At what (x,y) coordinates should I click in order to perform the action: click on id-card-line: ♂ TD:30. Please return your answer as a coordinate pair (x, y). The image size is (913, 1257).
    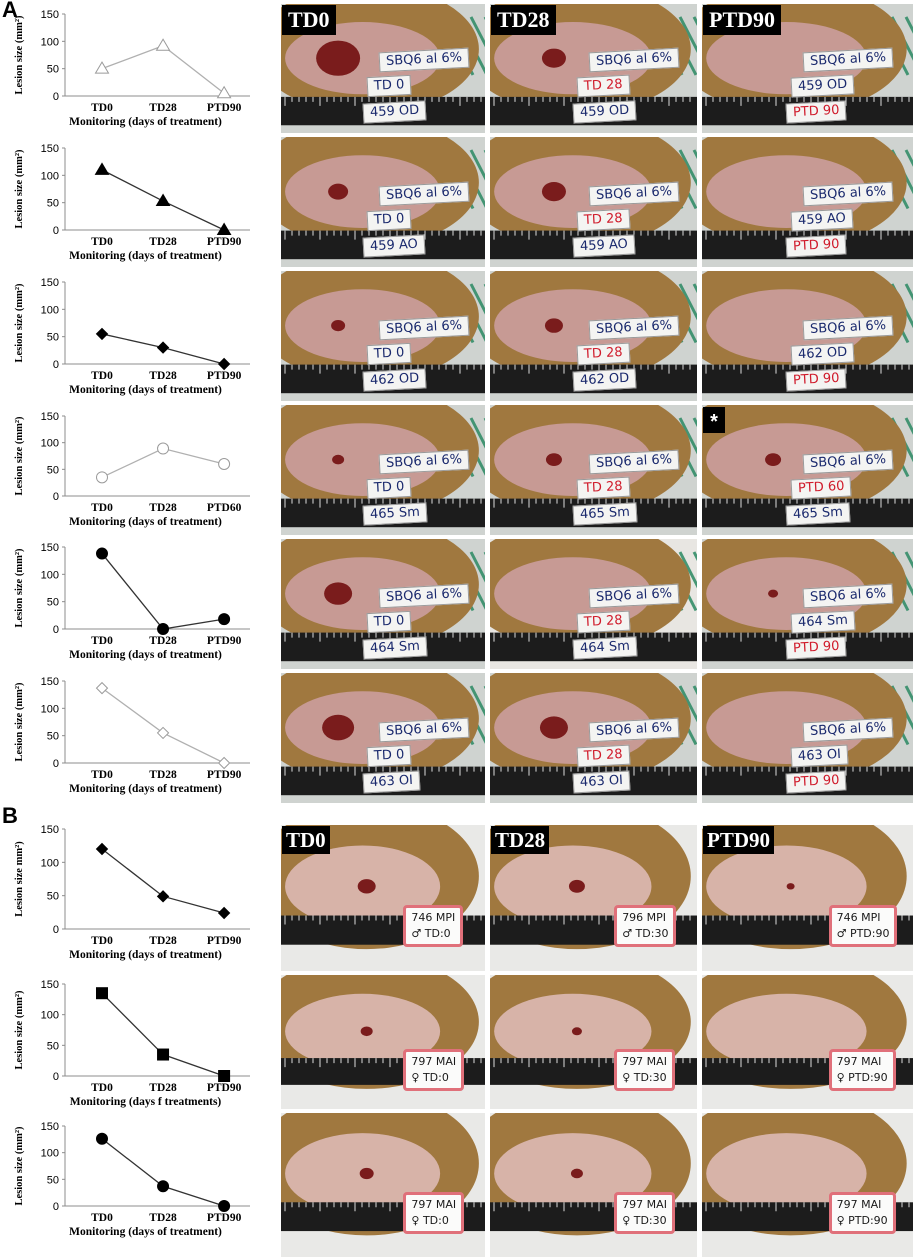
    Looking at the image, I should click on (645, 934).